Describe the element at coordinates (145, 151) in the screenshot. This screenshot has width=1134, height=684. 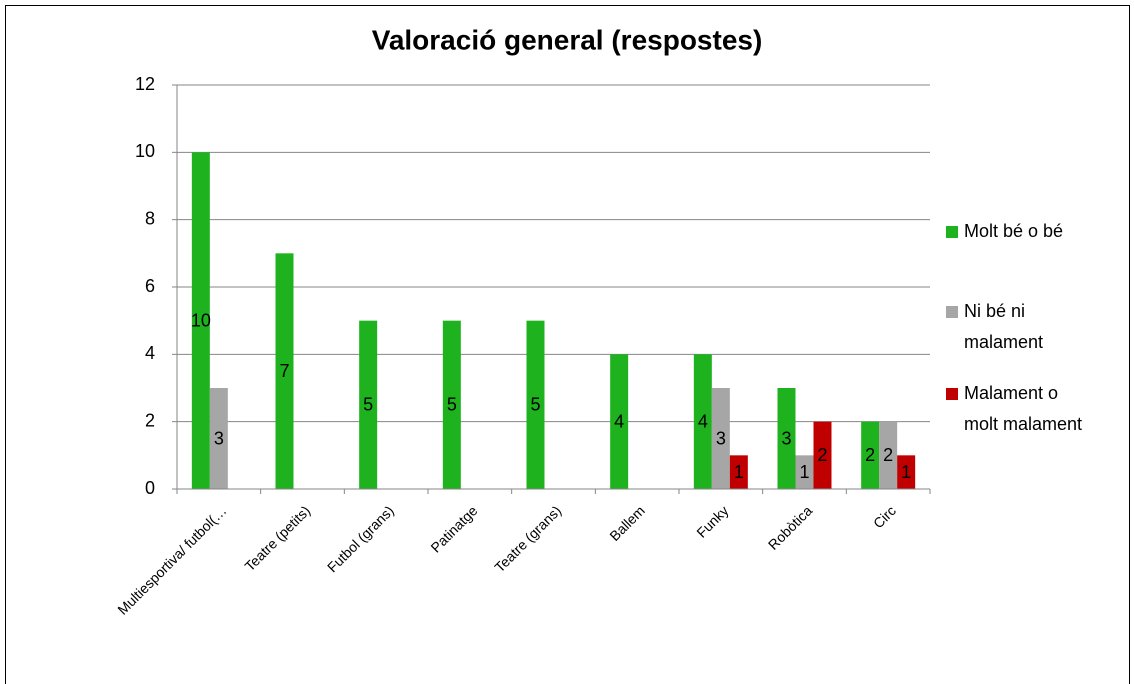
I see `y-tick-label: 10` at that location.